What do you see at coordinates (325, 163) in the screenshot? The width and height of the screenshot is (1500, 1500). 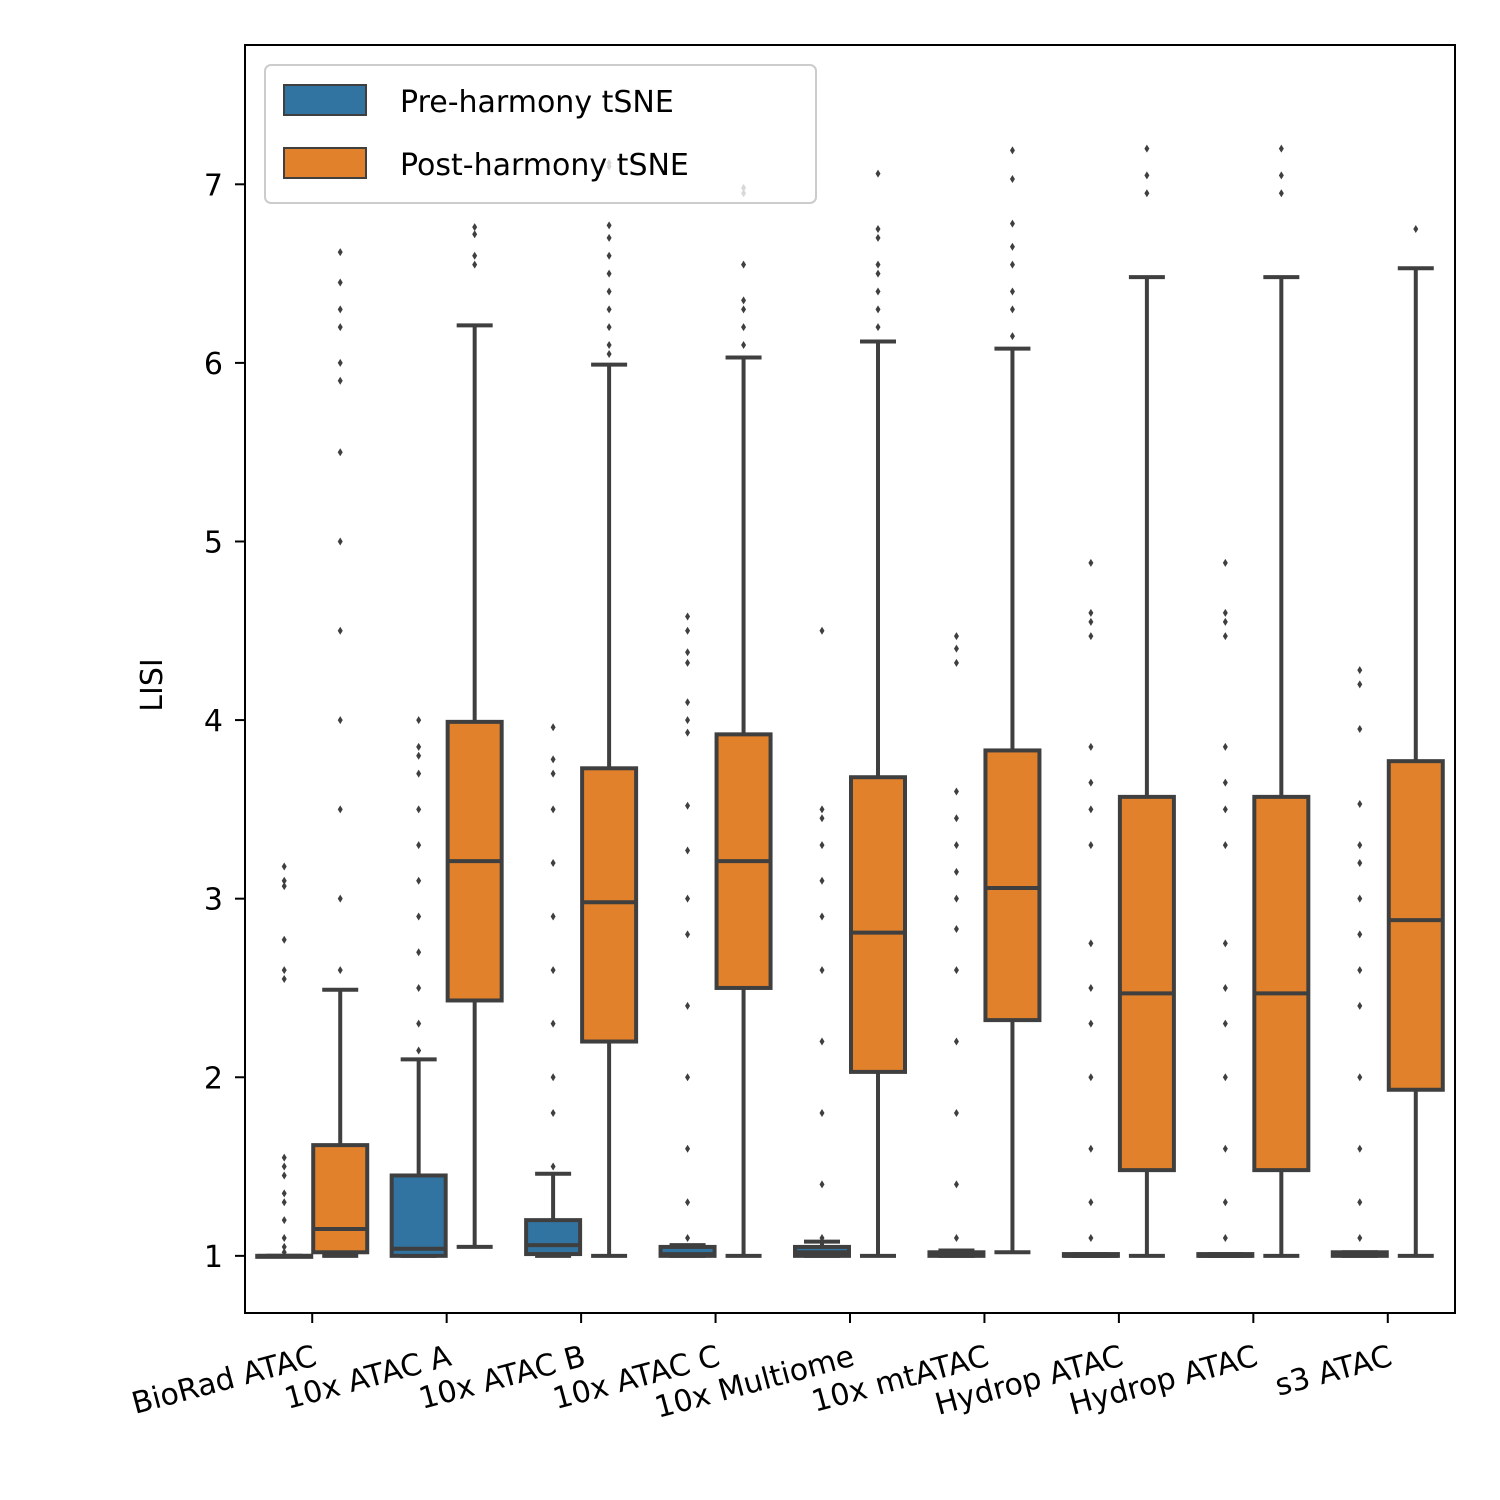 I see `legend-swatch-post-harmony` at bounding box center [325, 163].